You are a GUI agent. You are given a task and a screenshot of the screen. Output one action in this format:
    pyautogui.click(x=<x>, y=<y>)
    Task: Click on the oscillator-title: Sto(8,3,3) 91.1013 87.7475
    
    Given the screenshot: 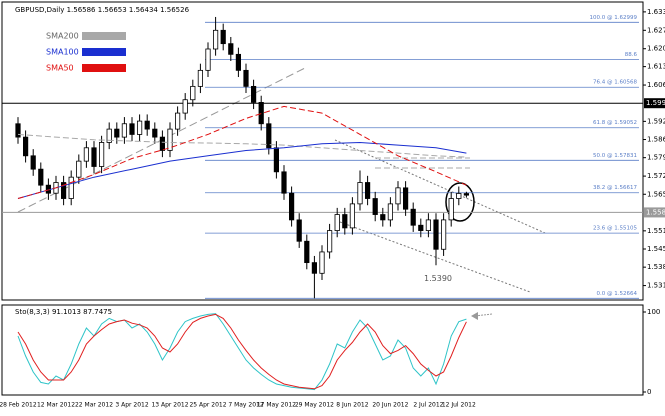 What is the action you would take?
    pyautogui.click(x=63, y=312)
    